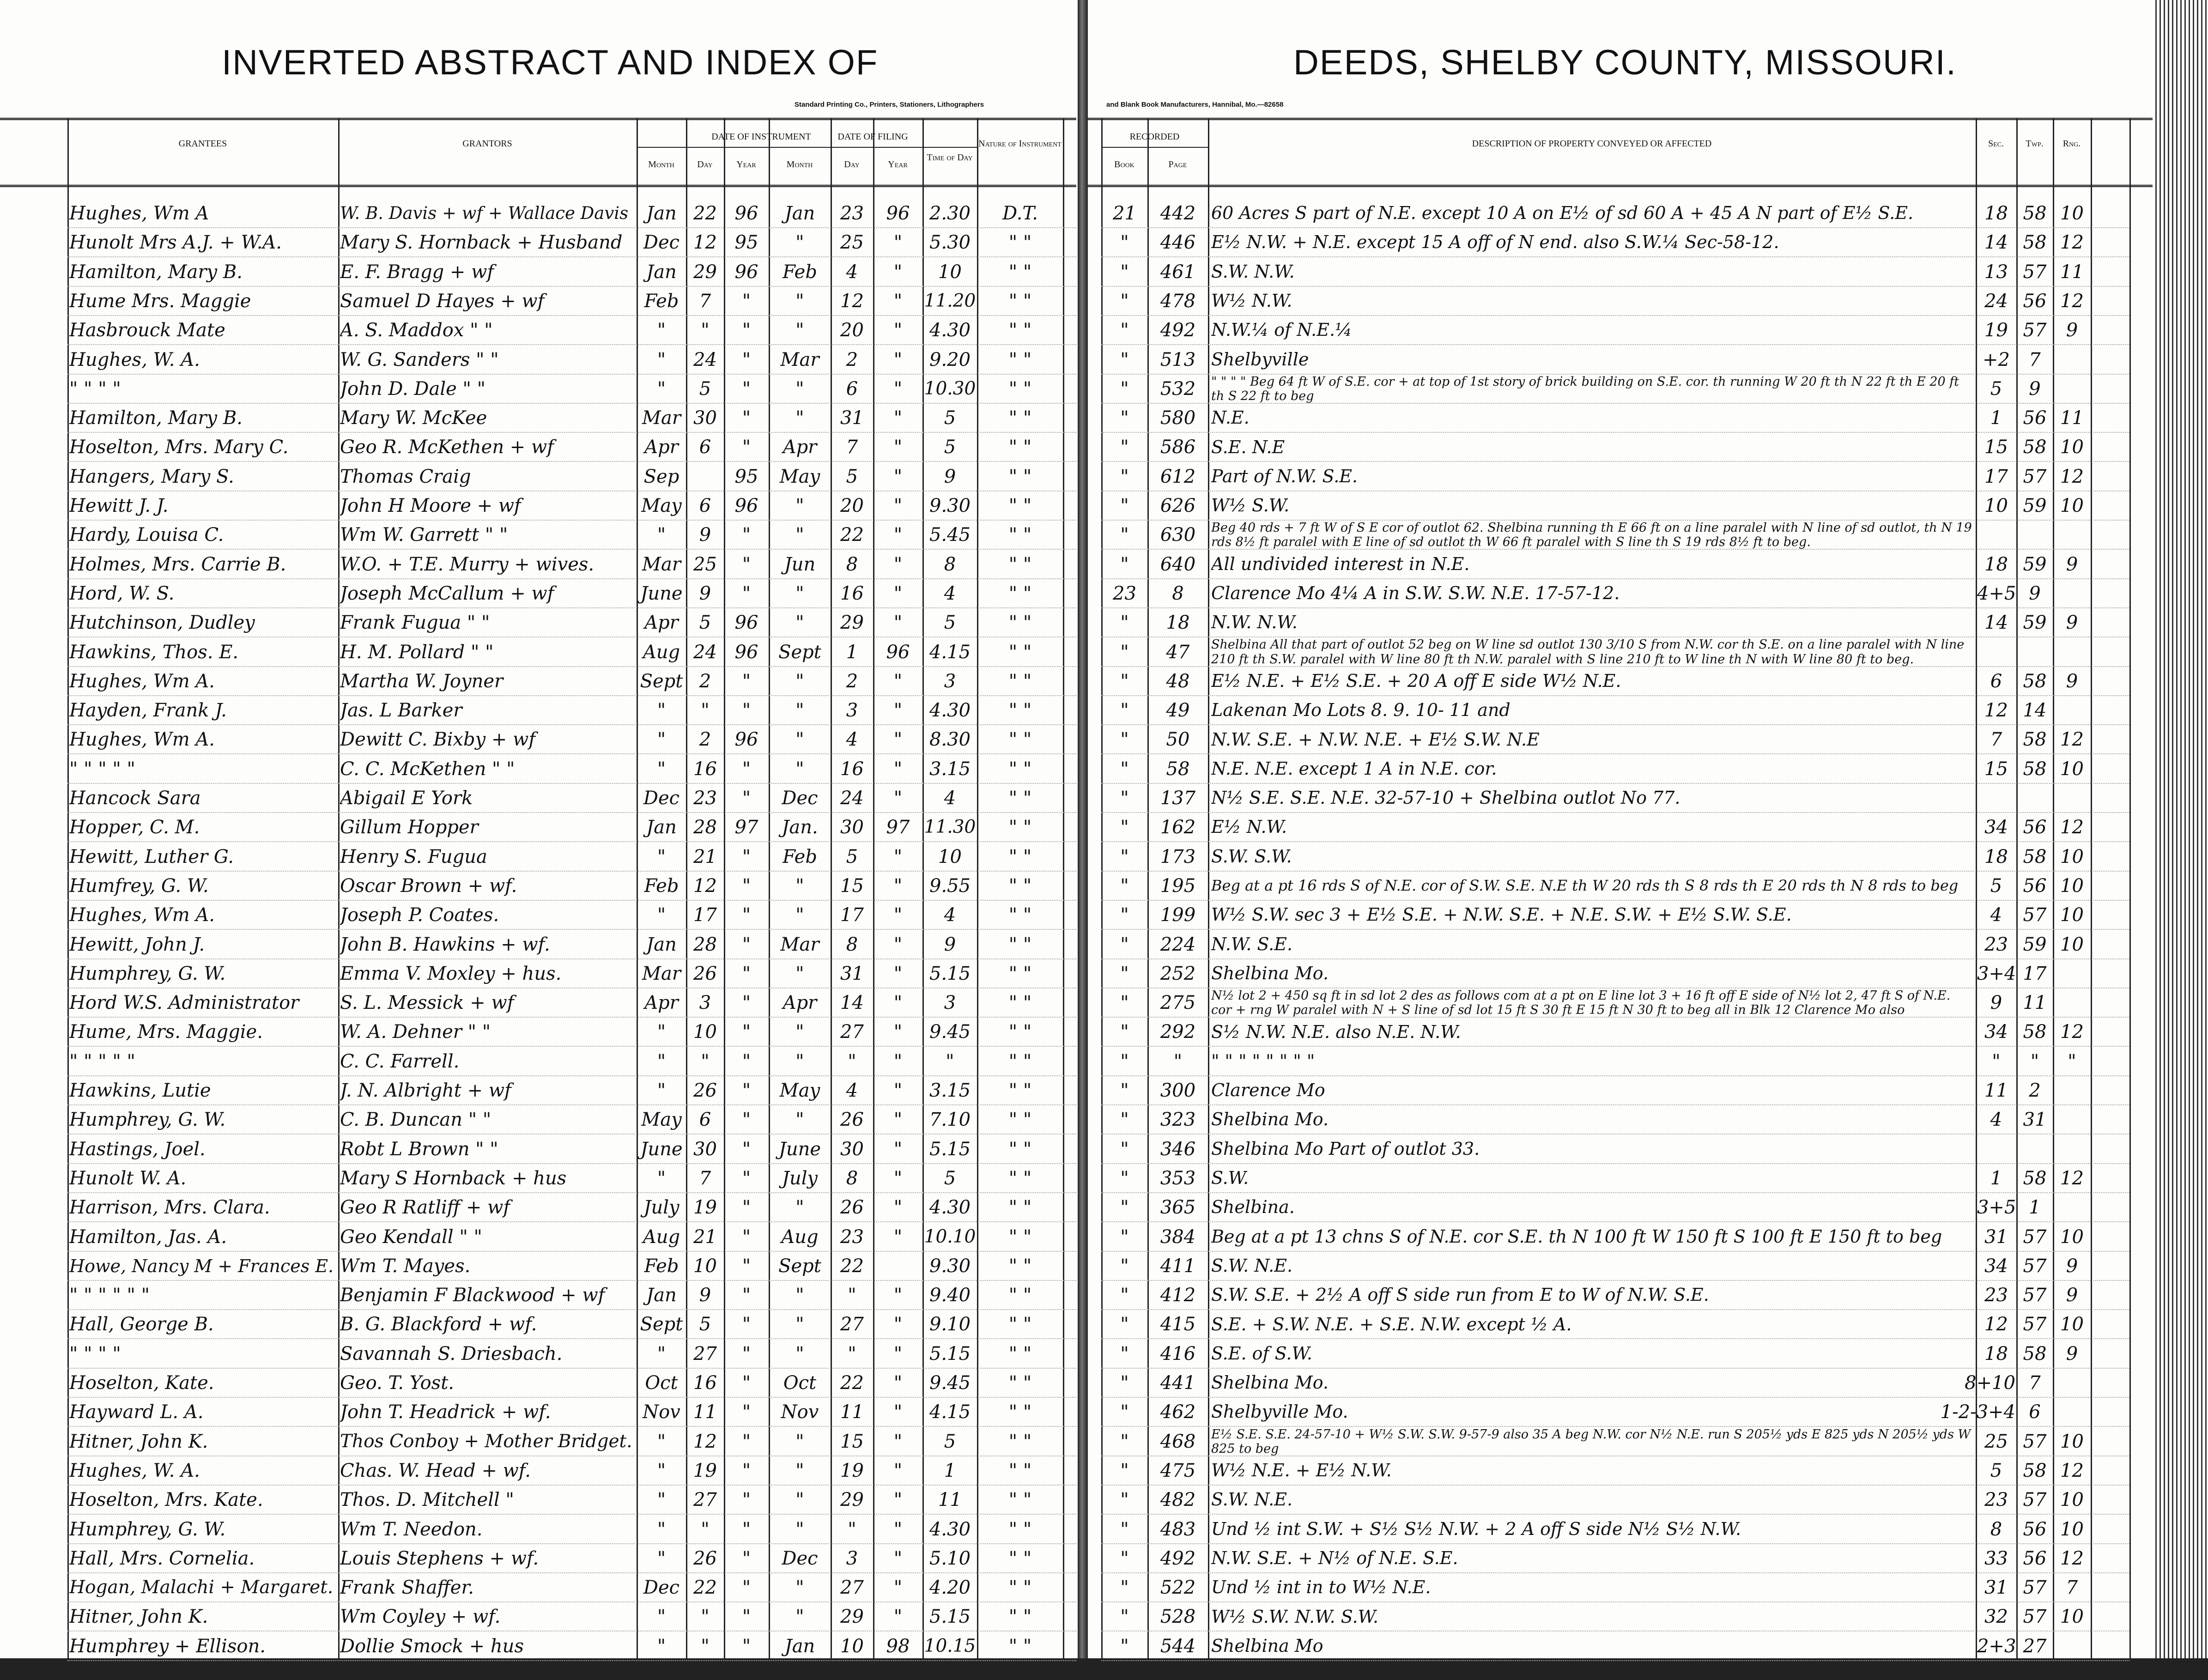 The width and height of the screenshot is (2208, 1680). I want to click on instrument-day: 9, so click(705, 1295).